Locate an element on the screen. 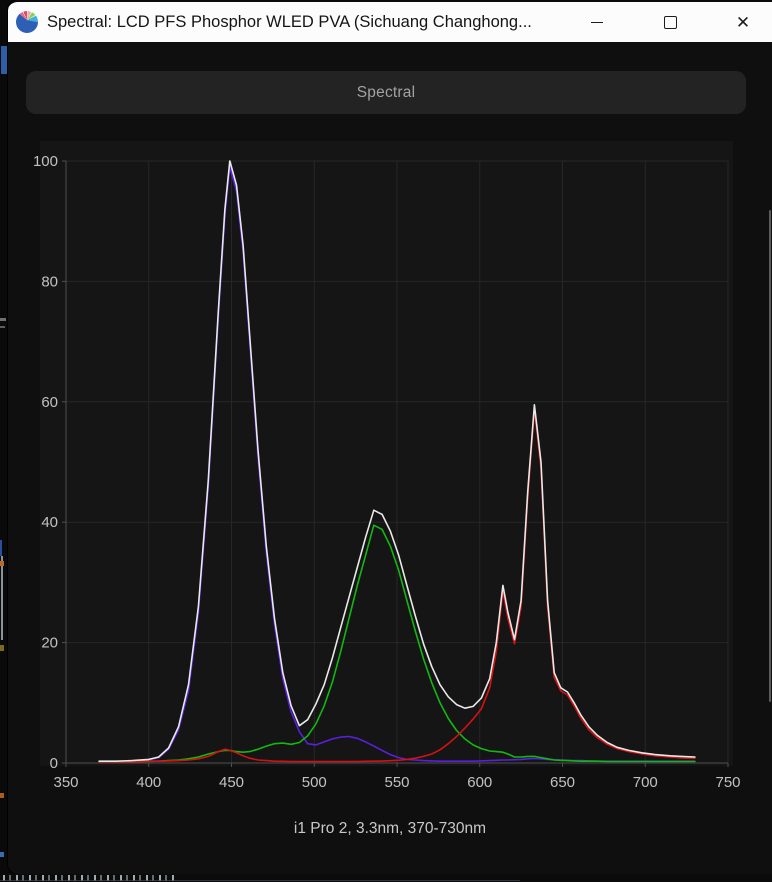  tab-spectral-label: Spectral is located at coordinates (386, 92).